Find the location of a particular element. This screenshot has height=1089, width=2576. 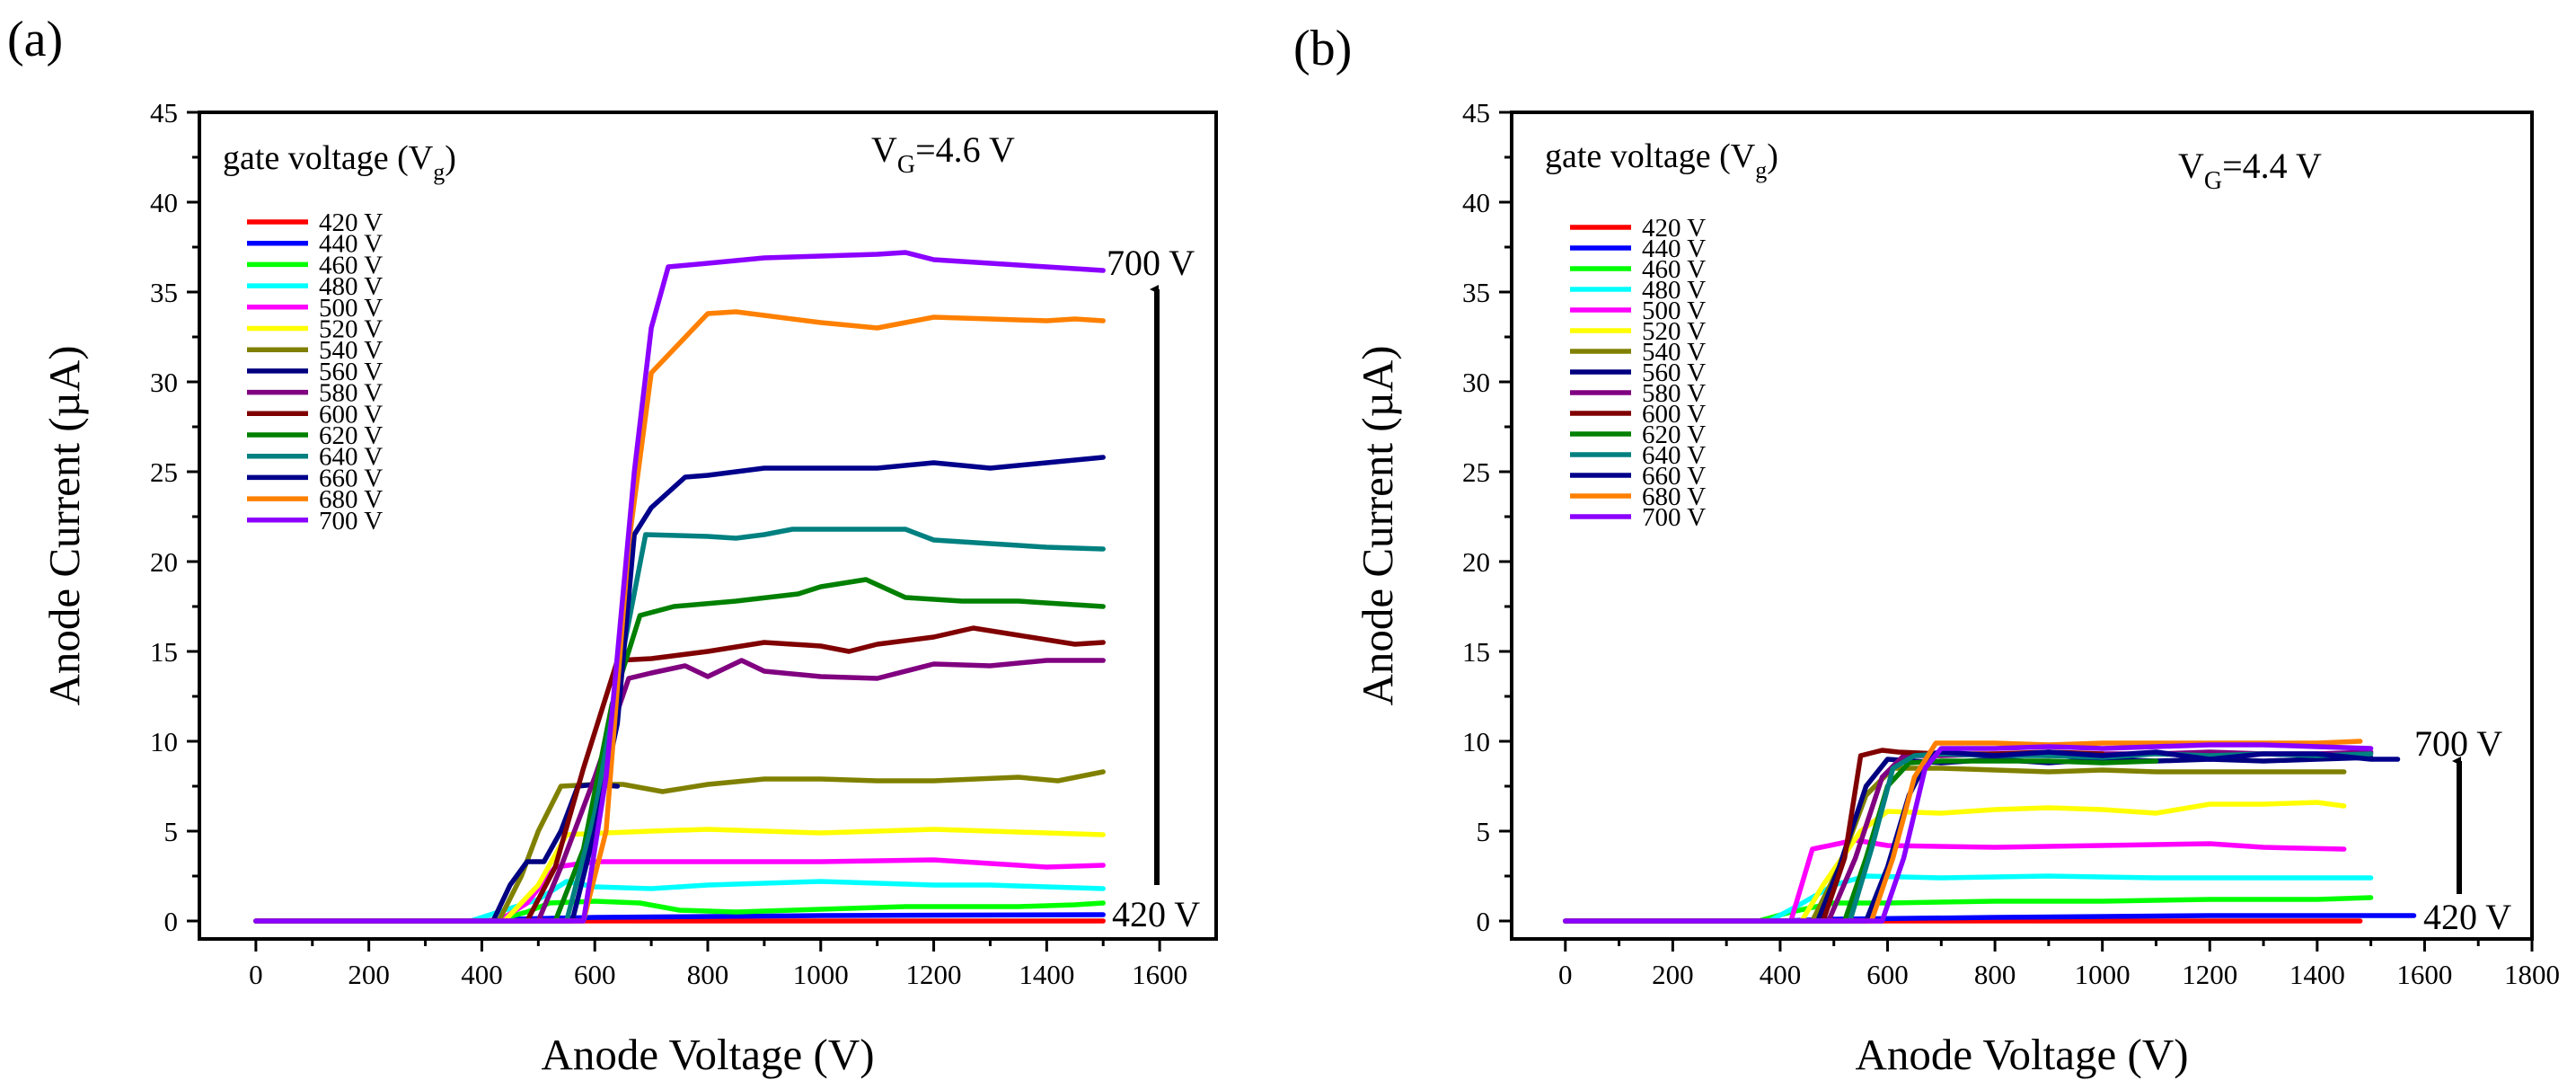

panel-b-legend-label: 440 V is located at coordinates (1674, 249).